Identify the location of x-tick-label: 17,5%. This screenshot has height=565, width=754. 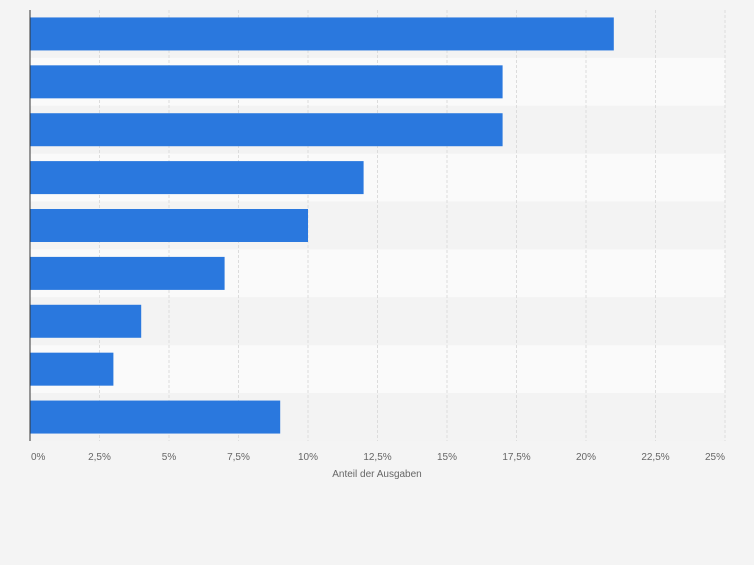
(516, 457).